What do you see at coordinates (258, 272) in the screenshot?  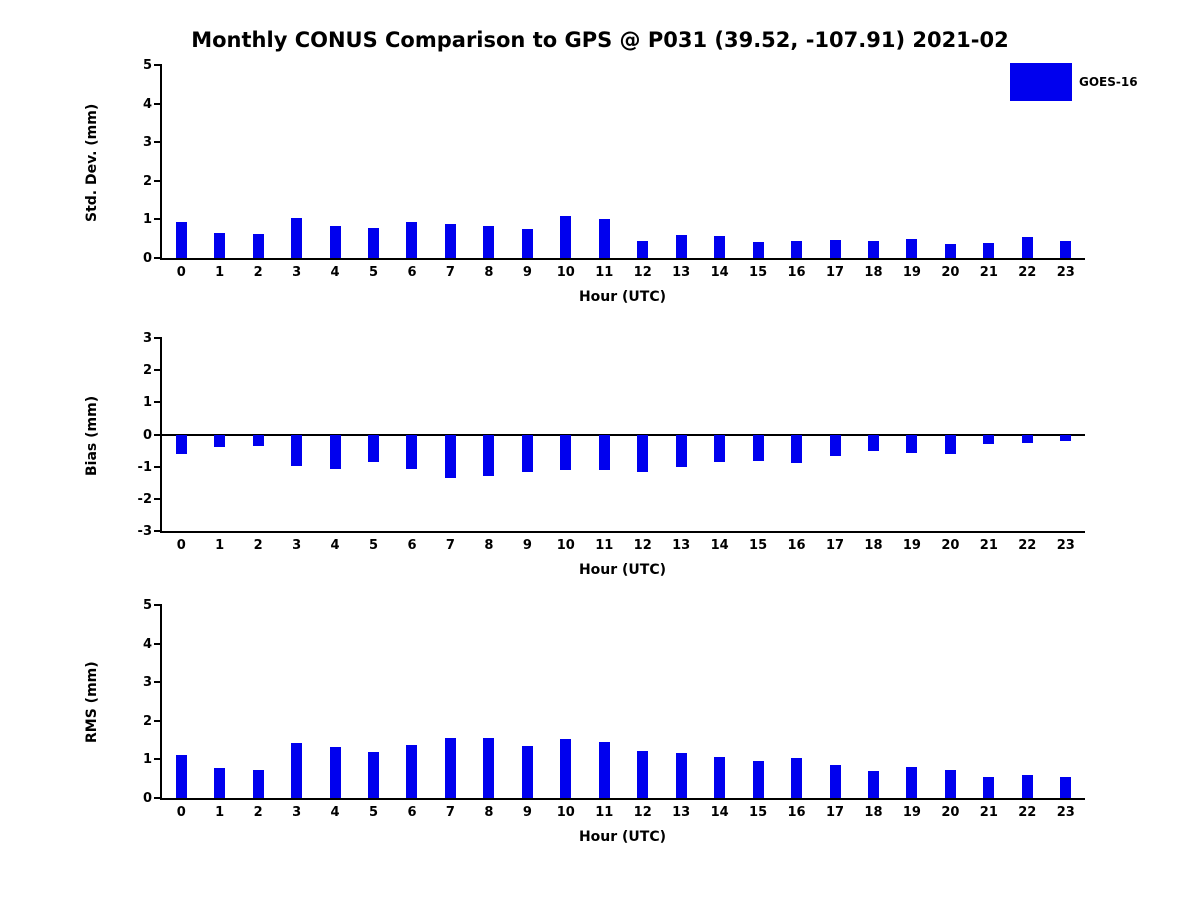 I see `x-tick-label: 2` at bounding box center [258, 272].